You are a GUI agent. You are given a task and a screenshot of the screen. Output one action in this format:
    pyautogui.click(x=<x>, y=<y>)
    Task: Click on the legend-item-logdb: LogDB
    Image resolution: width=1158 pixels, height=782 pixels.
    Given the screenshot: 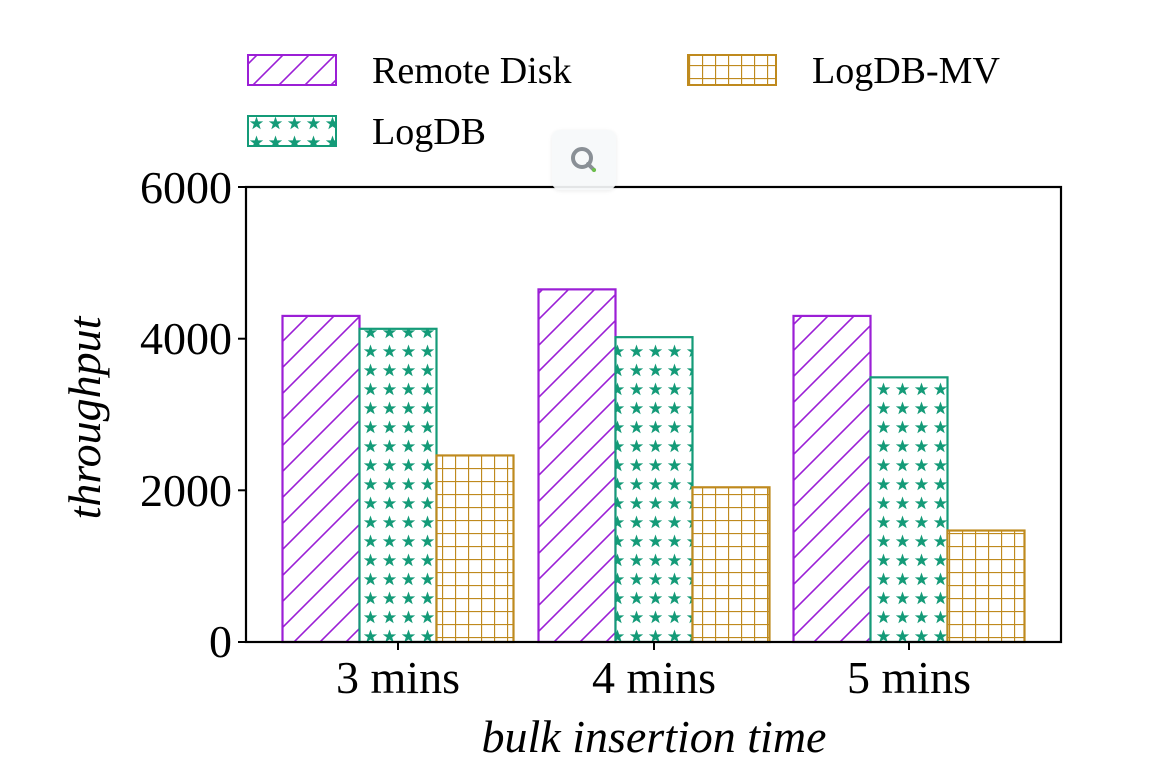 What is the action you would take?
    pyautogui.click(x=366, y=132)
    